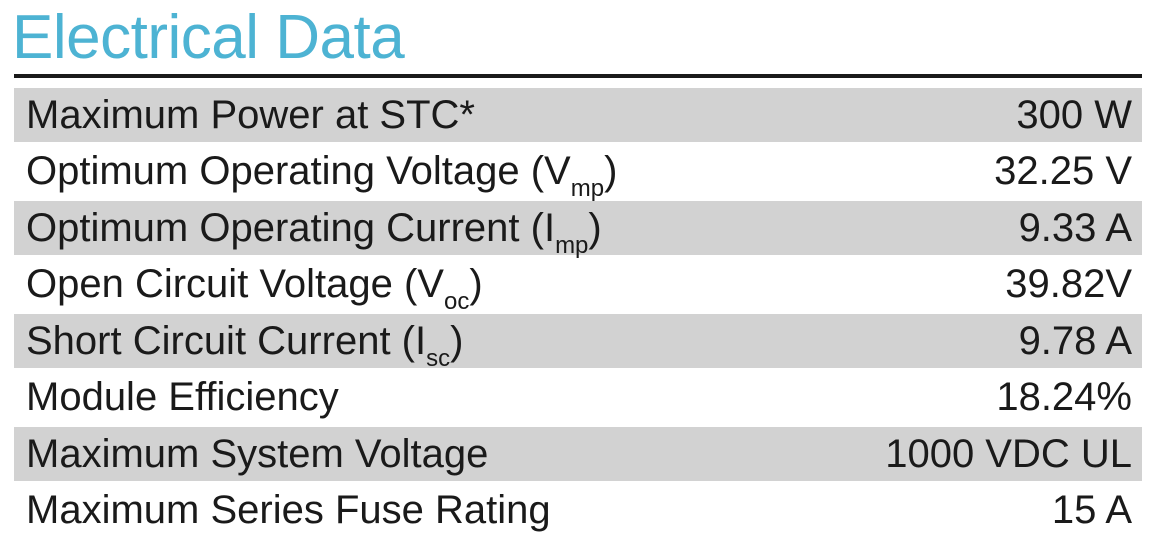 This screenshot has height=542, width=1170. Describe the element at coordinates (578, 398) in the screenshot. I see `table-row: Module Efficiency 18.24%` at that location.